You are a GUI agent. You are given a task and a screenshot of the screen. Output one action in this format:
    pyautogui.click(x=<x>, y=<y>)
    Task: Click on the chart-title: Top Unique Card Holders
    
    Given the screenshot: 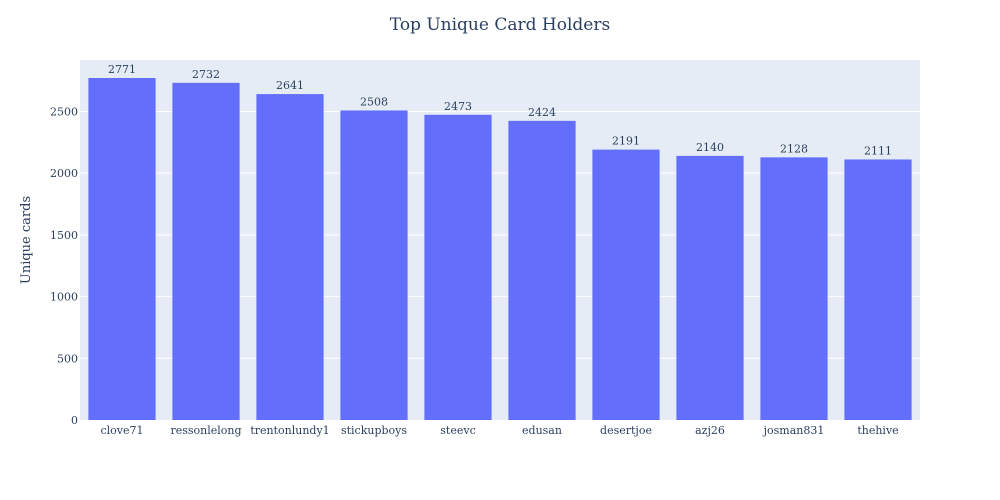 What is the action you would take?
    pyautogui.click(x=500, y=25)
    